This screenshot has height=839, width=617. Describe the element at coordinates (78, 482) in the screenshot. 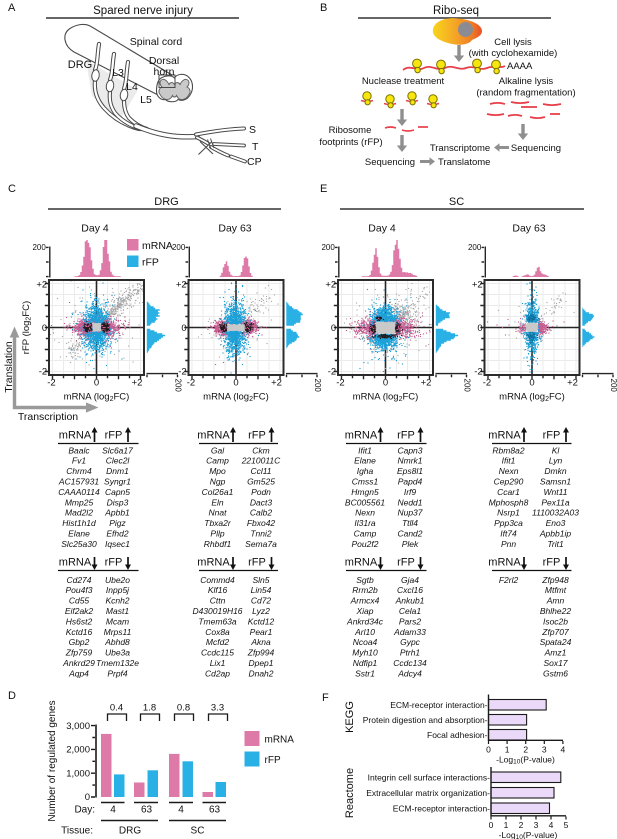

I see `svg-text: AC157931` at that location.